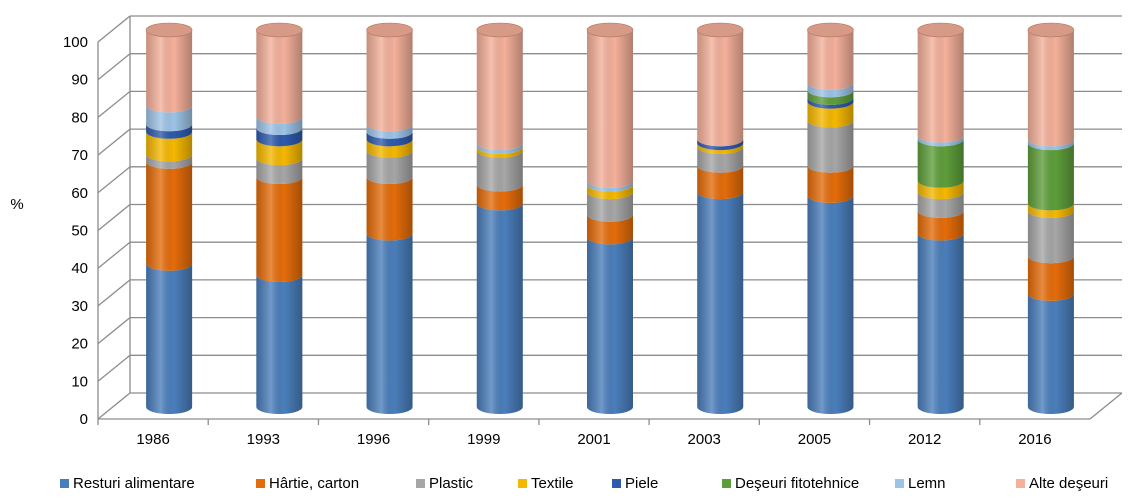 This screenshot has height=499, width=1134. Describe the element at coordinates (797, 483) in the screenshot. I see `legend-label: Deşeuri fitotehnice` at that location.